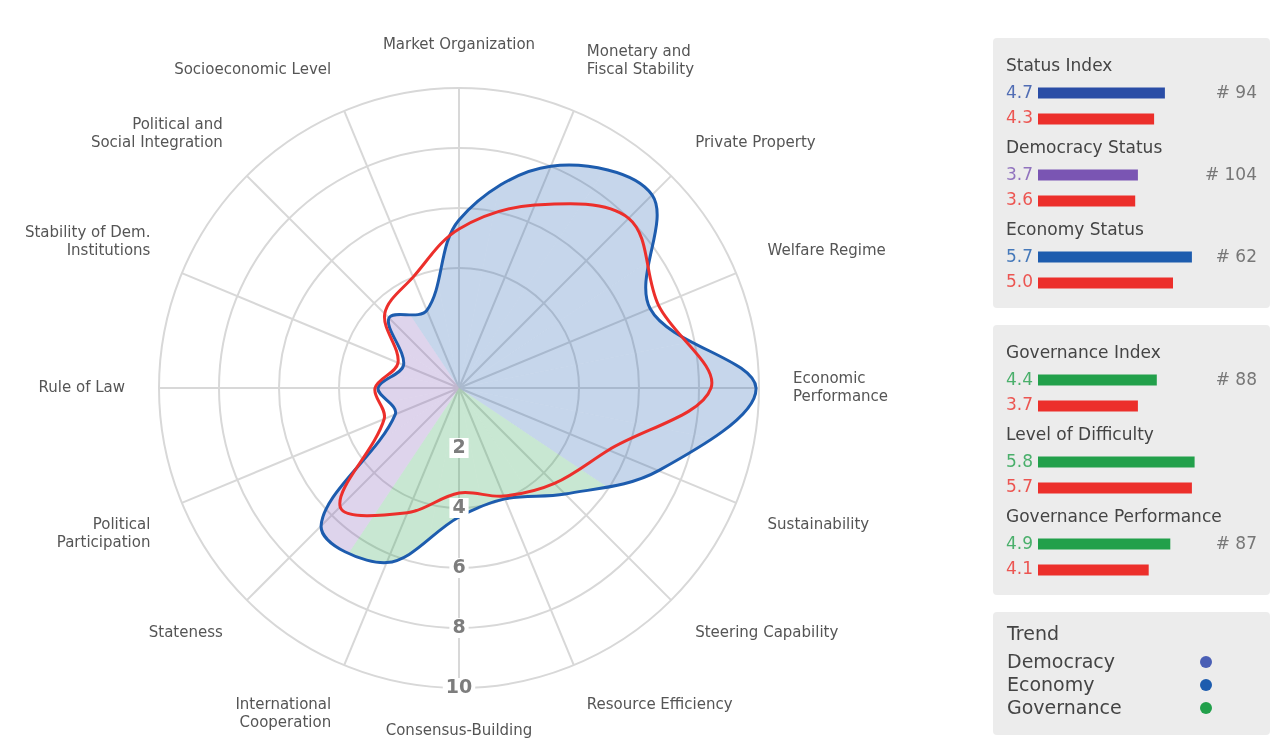 This screenshot has width=1280, height=744. I want to click on spoke-label: Steering Capability, so click(767, 632).